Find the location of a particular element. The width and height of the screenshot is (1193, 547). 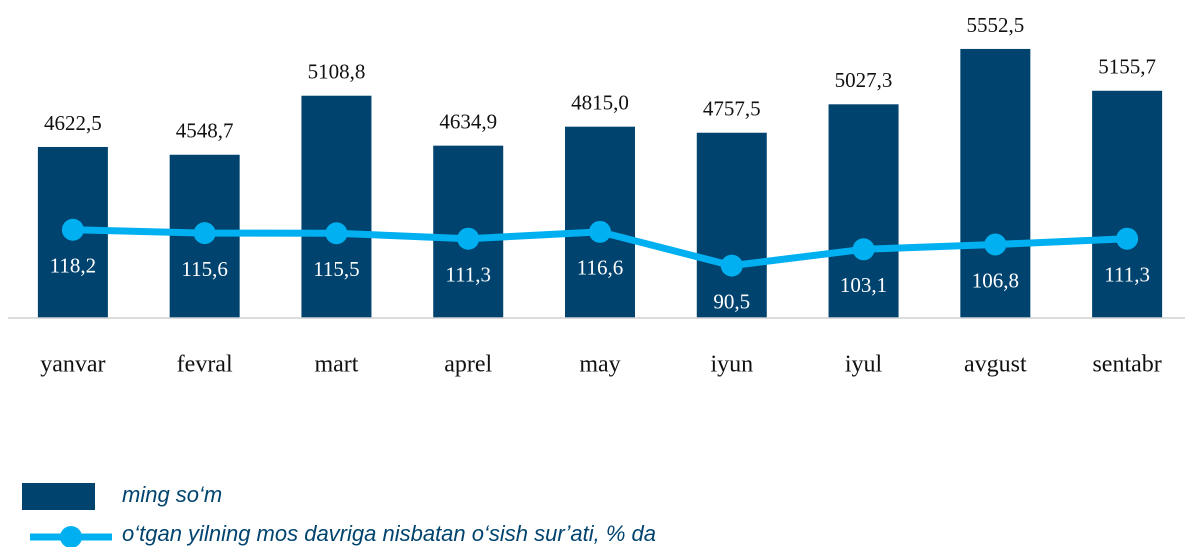

line-value-label: 106,8 is located at coordinates (995, 280).